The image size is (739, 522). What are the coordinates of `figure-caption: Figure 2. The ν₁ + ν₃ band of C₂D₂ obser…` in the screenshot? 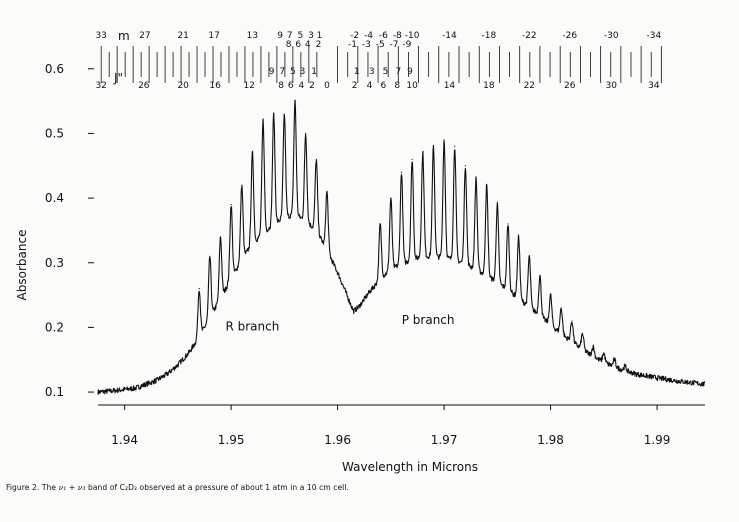 It's located at (177, 487).